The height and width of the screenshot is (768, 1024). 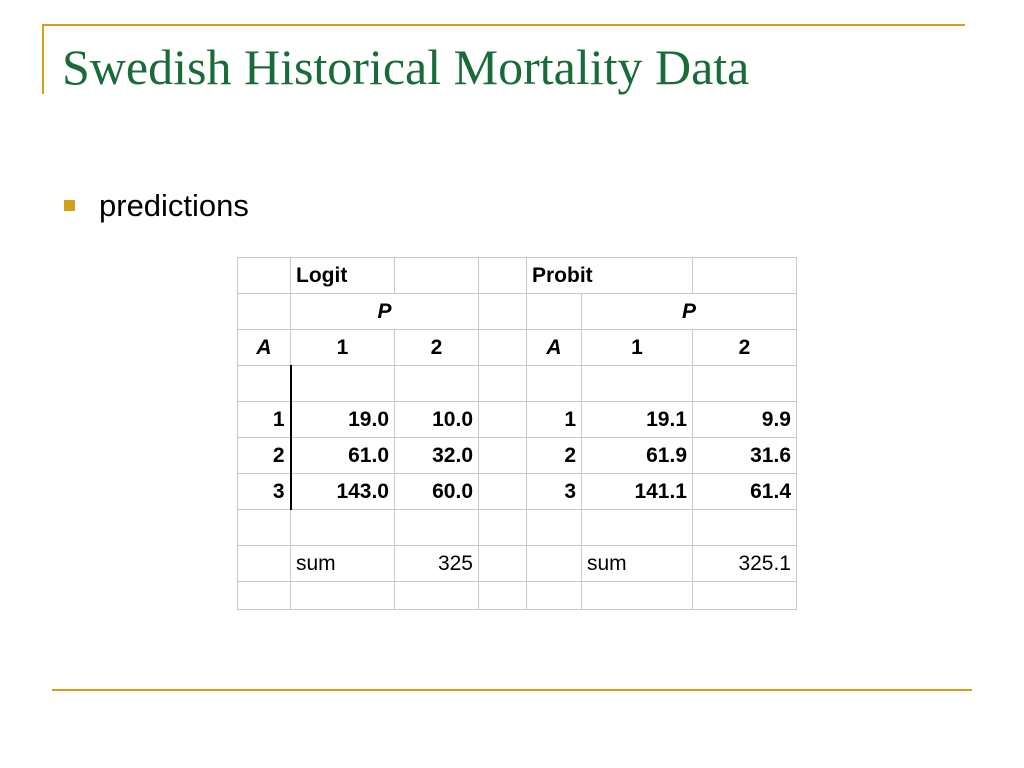 I want to click on logit-p1-value: 19.0, so click(x=342, y=419).